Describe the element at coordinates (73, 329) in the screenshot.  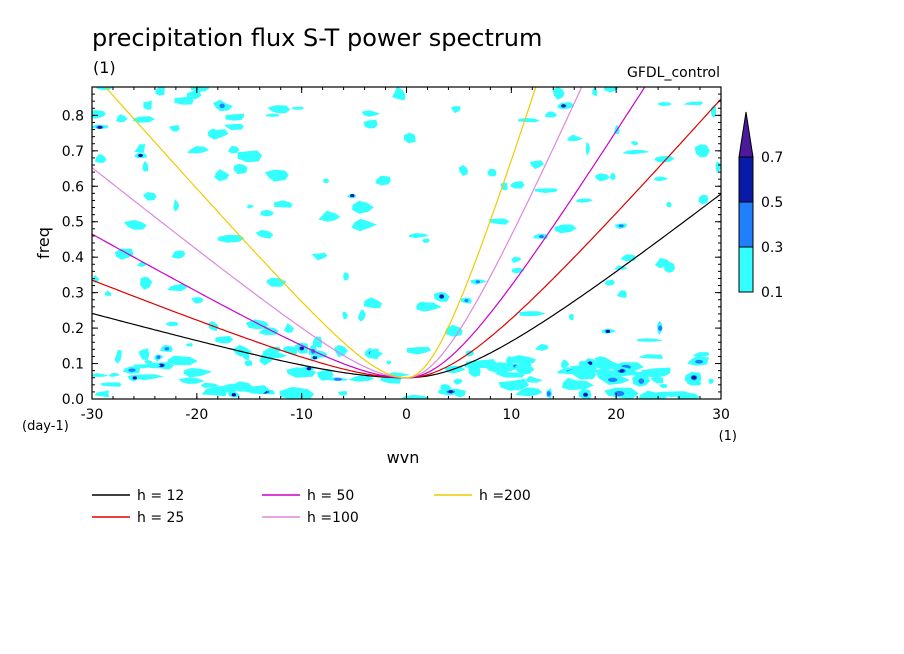
I see `y-tick-label: 0.2` at that location.